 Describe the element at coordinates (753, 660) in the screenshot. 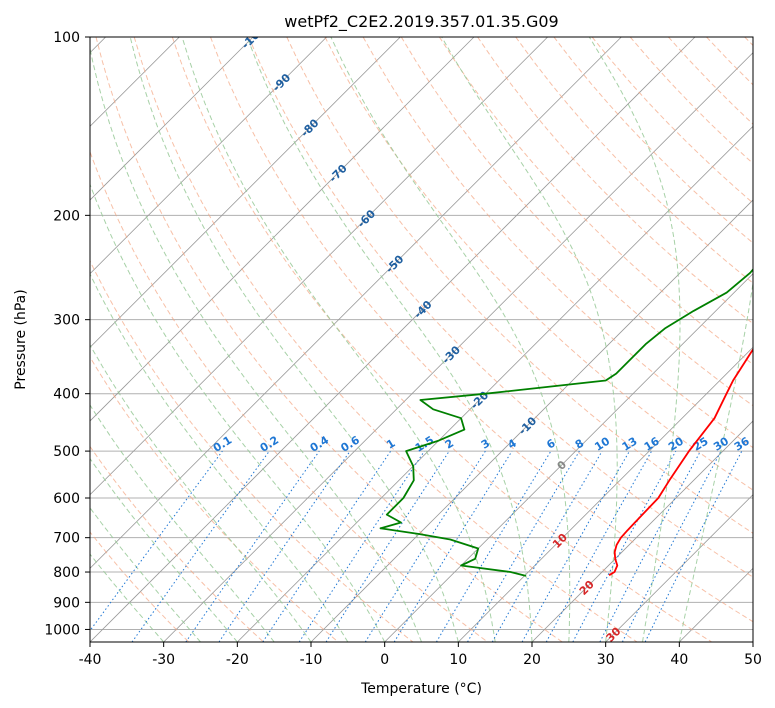

I see `x-tick-label: 50` at that location.